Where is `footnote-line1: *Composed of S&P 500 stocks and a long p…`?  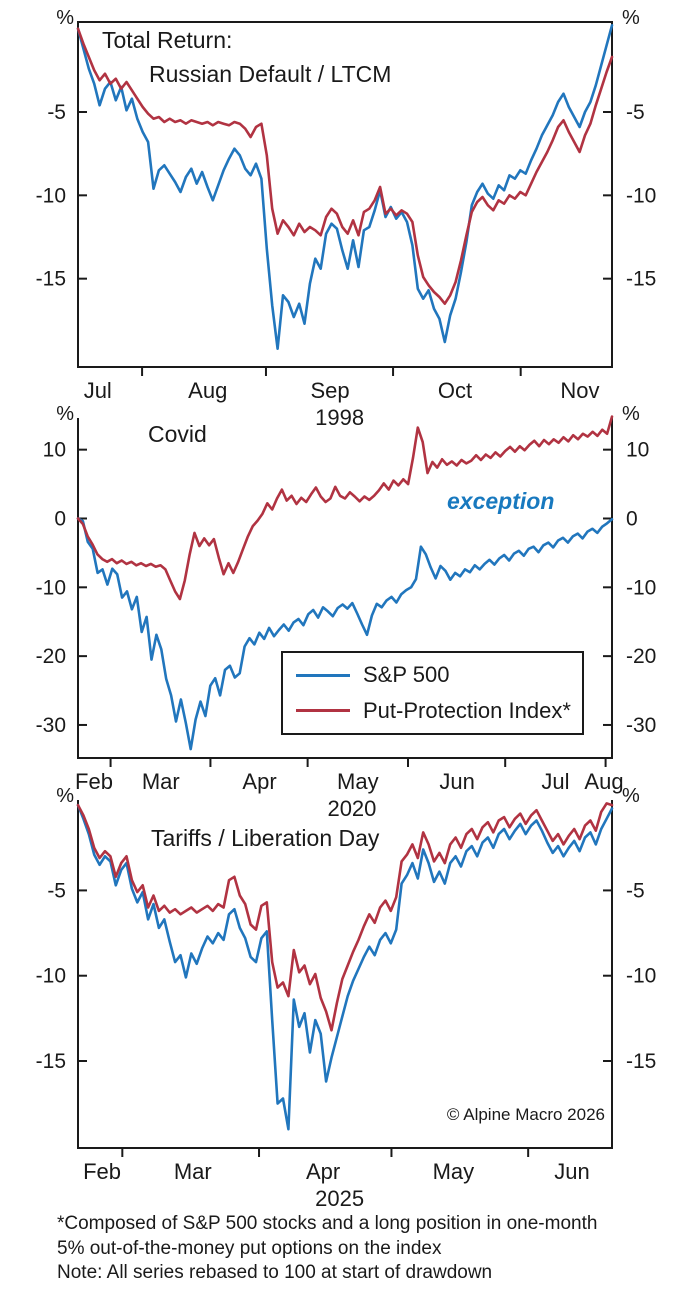 footnote-line1: *Composed of S&P 500 stocks and a long p… is located at coordinates (327, 1223).